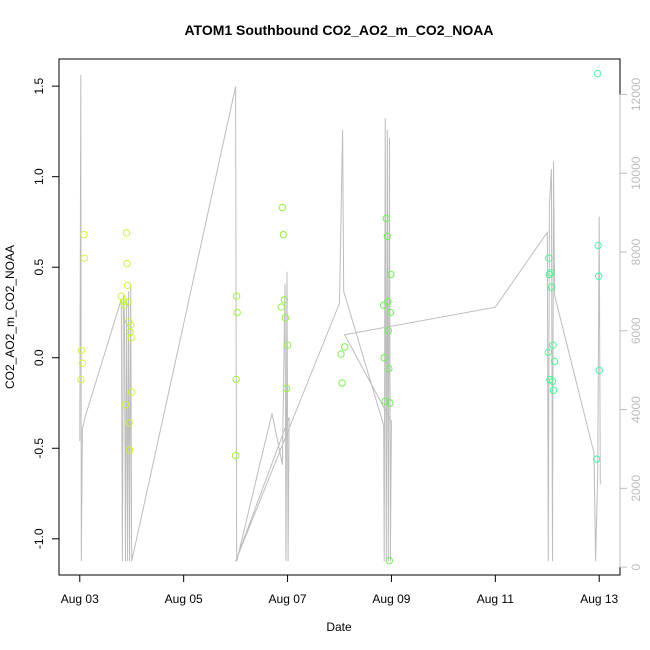 The image size is (650, 650). What do you see at coordinates (39, 448) in the screenshot?
I see `y-tick-label: -0.5` at bounding box center [39, 448].